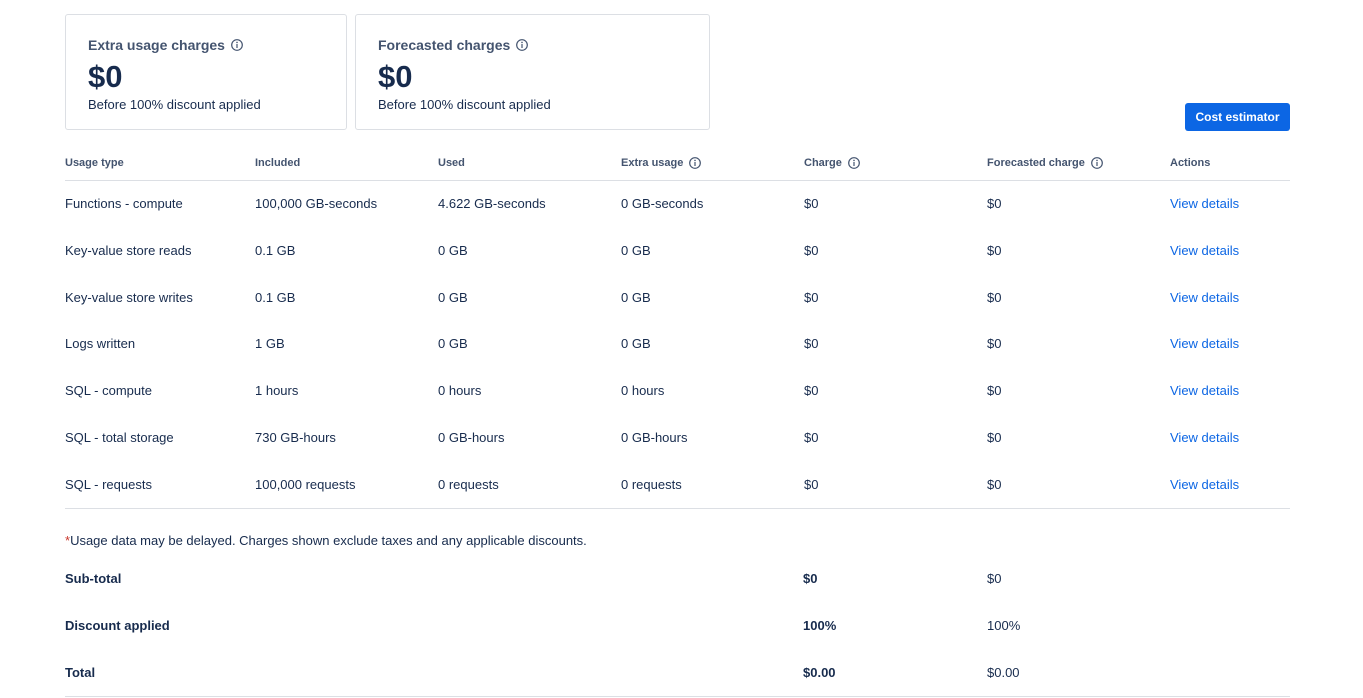  What do you see at coordinates (444, 45) in the screenshot?
I see `card-title-text: Forecasted charges` at bounding box center [444, 45].